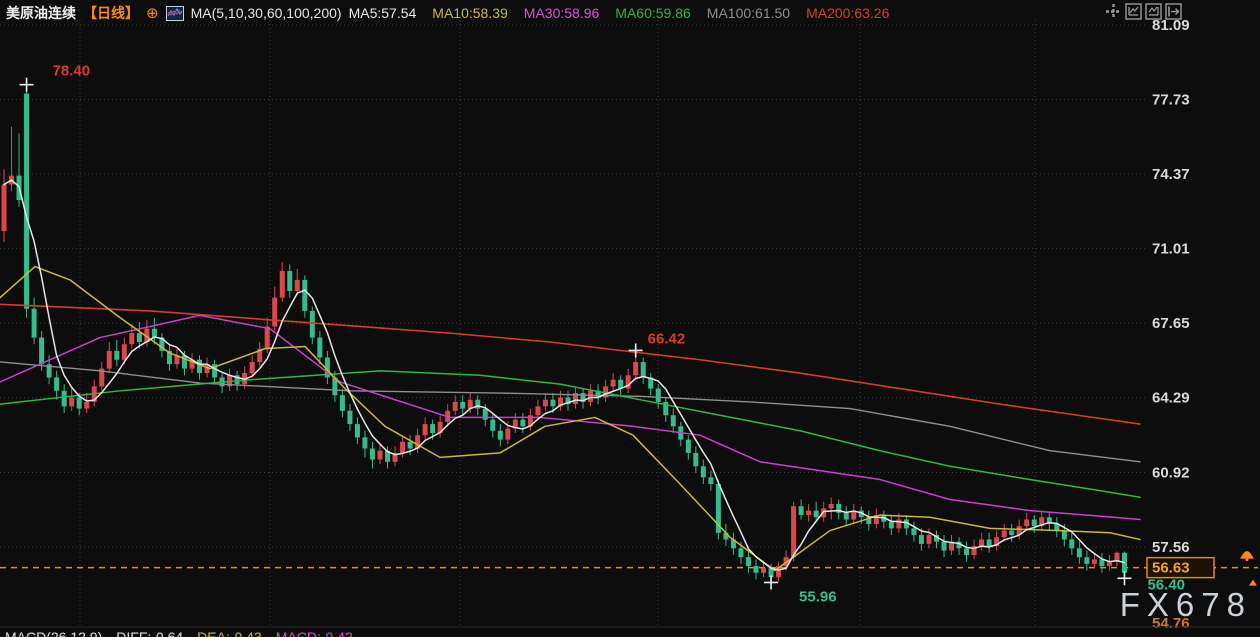  What do you see at coordinates (1153, 11) in the screenshot?
I see `pane-chart-right-icon` at bounding box center [1153, 11].